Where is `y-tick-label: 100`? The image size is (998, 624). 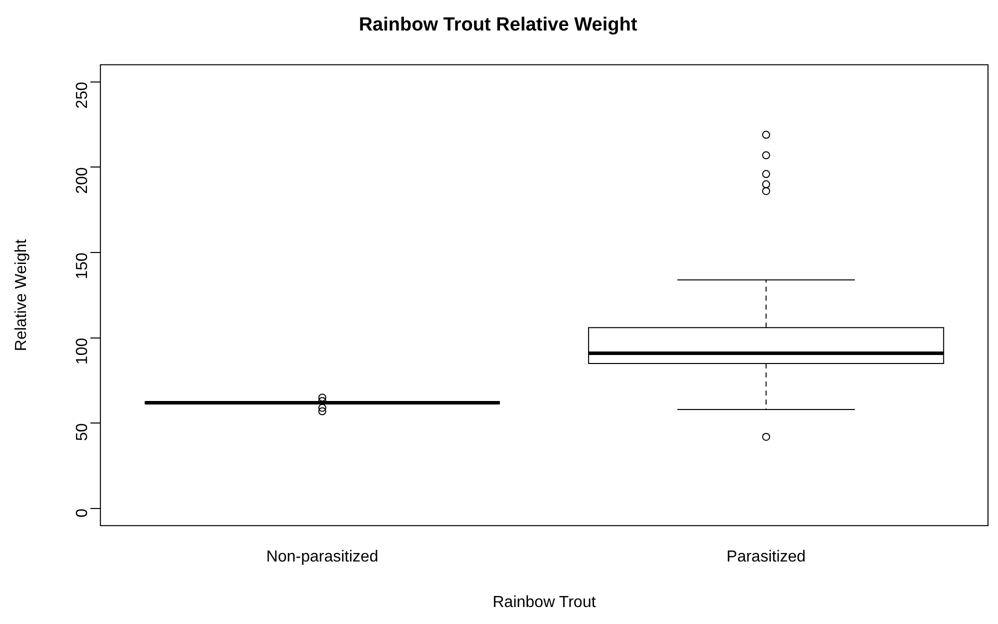 y-tick-label: 100 is located at coordinates (82, 351).